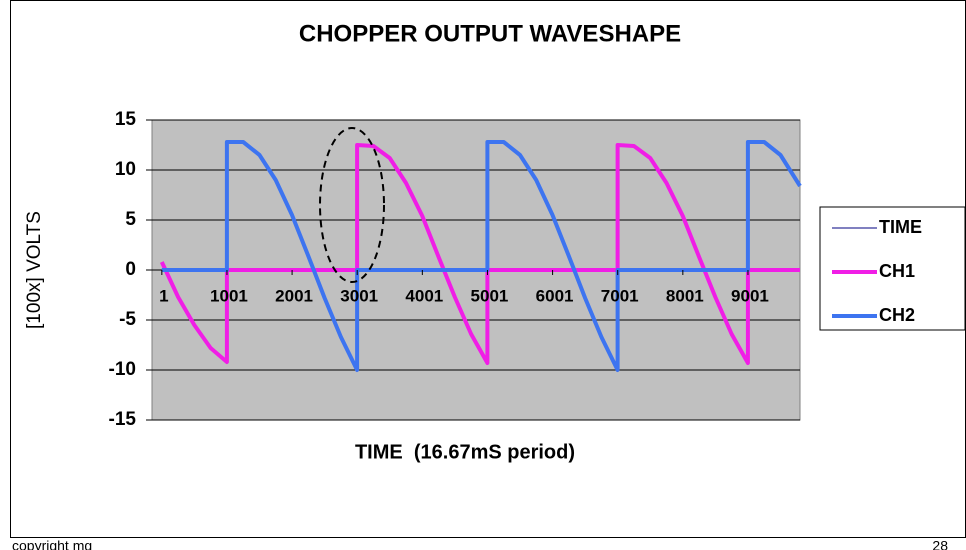 The image size is (966, 550). What do you see at coordinates (940, 544) in the screenshot?
I see `footer-right: 28` at bounding box center [940, 544].